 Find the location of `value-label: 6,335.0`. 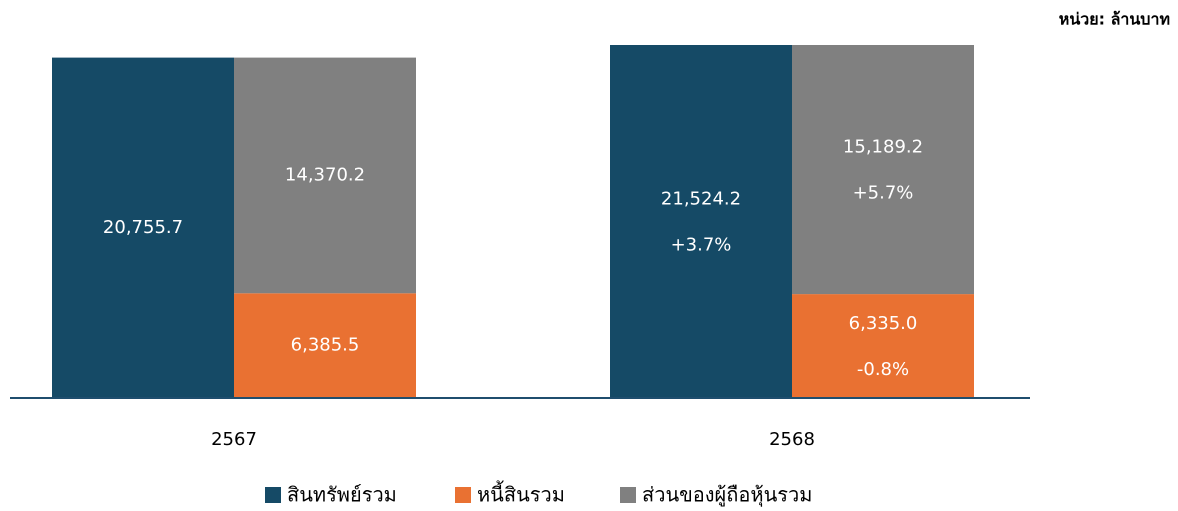

value-label: 6,335.0 is located at coordinates (883, 323).